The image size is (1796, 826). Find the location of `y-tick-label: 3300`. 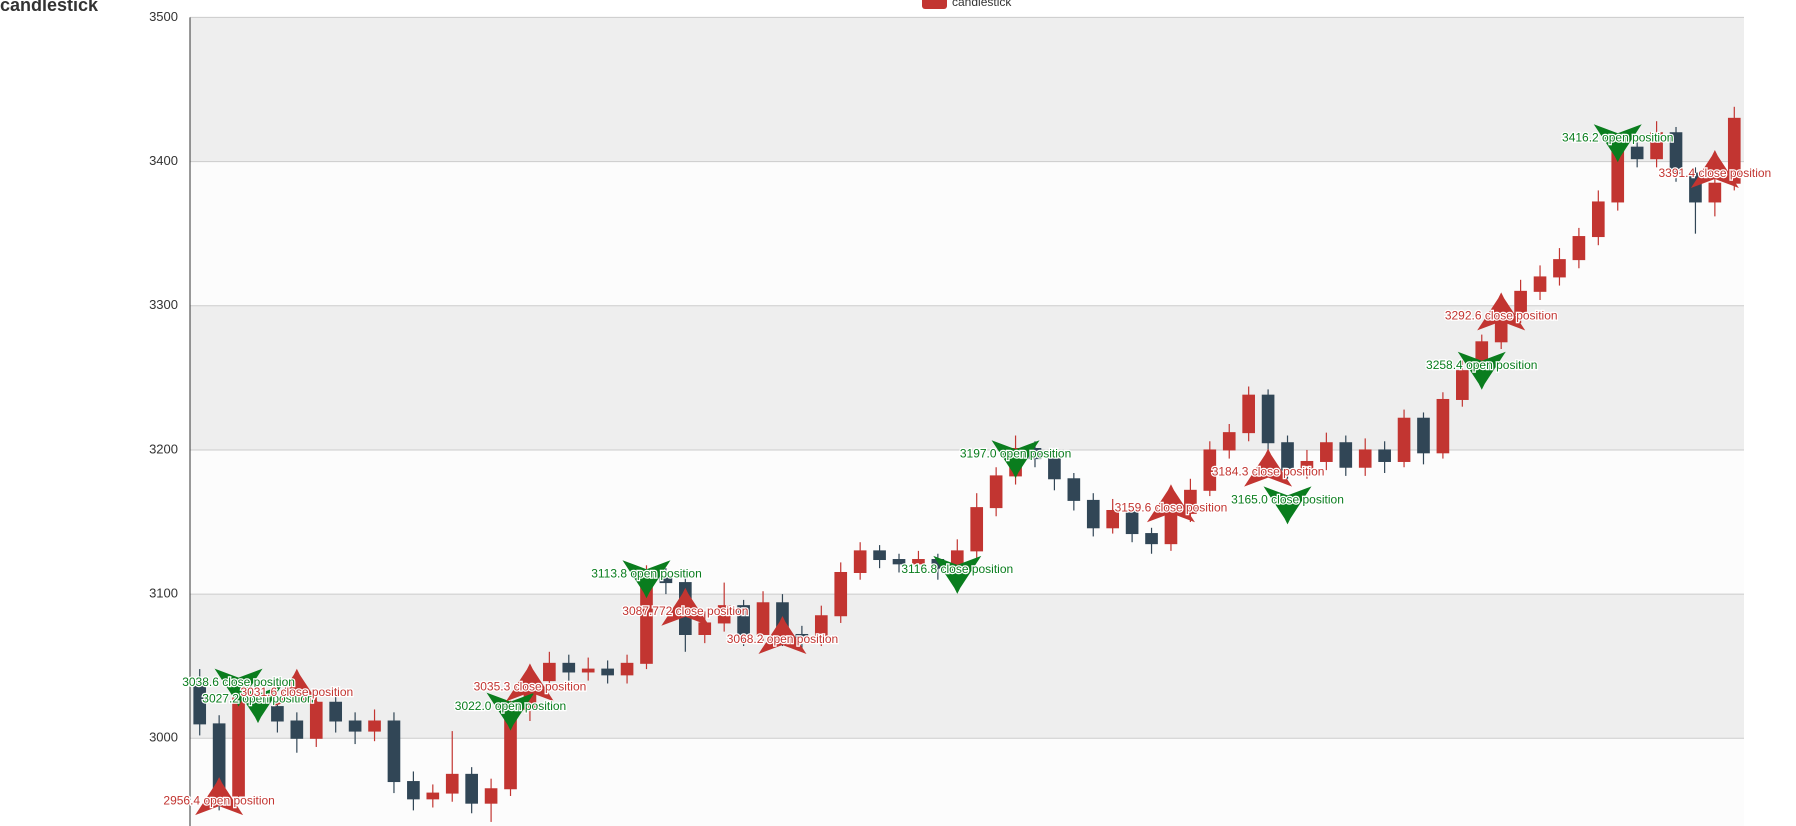

y-tick-label: 3300 is located at coordinates (163, 304).